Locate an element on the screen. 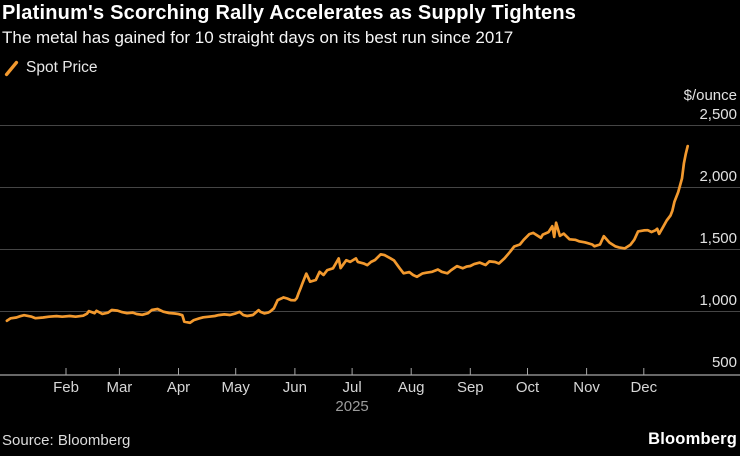  x-tick-label-mar: Mar is located at coordinates (119, 387).